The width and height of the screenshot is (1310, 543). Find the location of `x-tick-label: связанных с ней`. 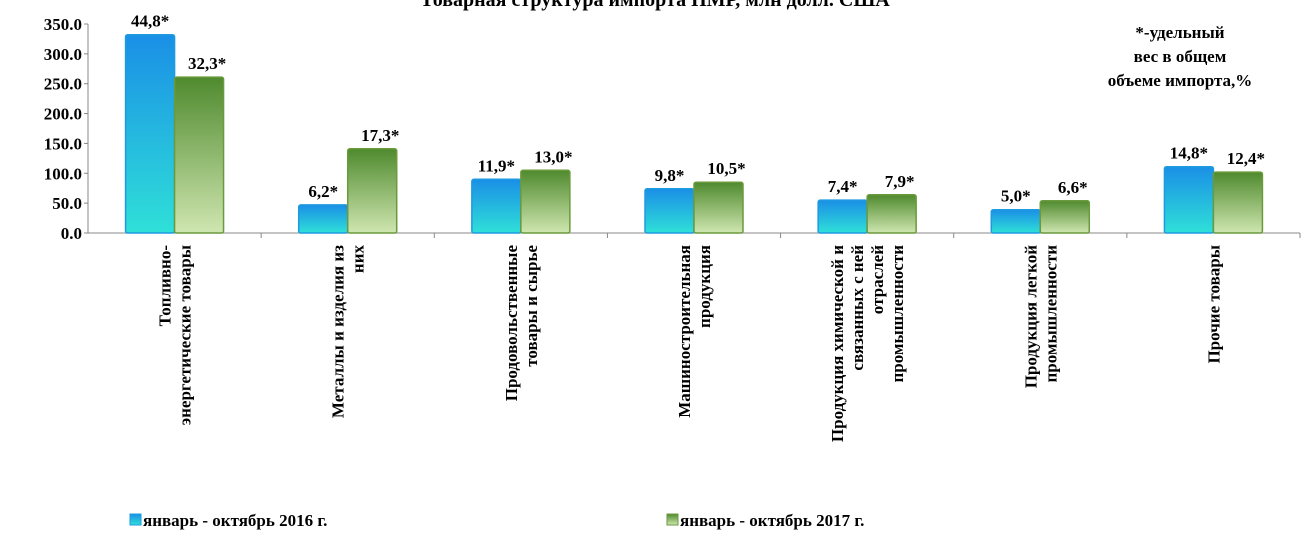

x-tick-label: связанных с ней is located at coordinates (857, 308).